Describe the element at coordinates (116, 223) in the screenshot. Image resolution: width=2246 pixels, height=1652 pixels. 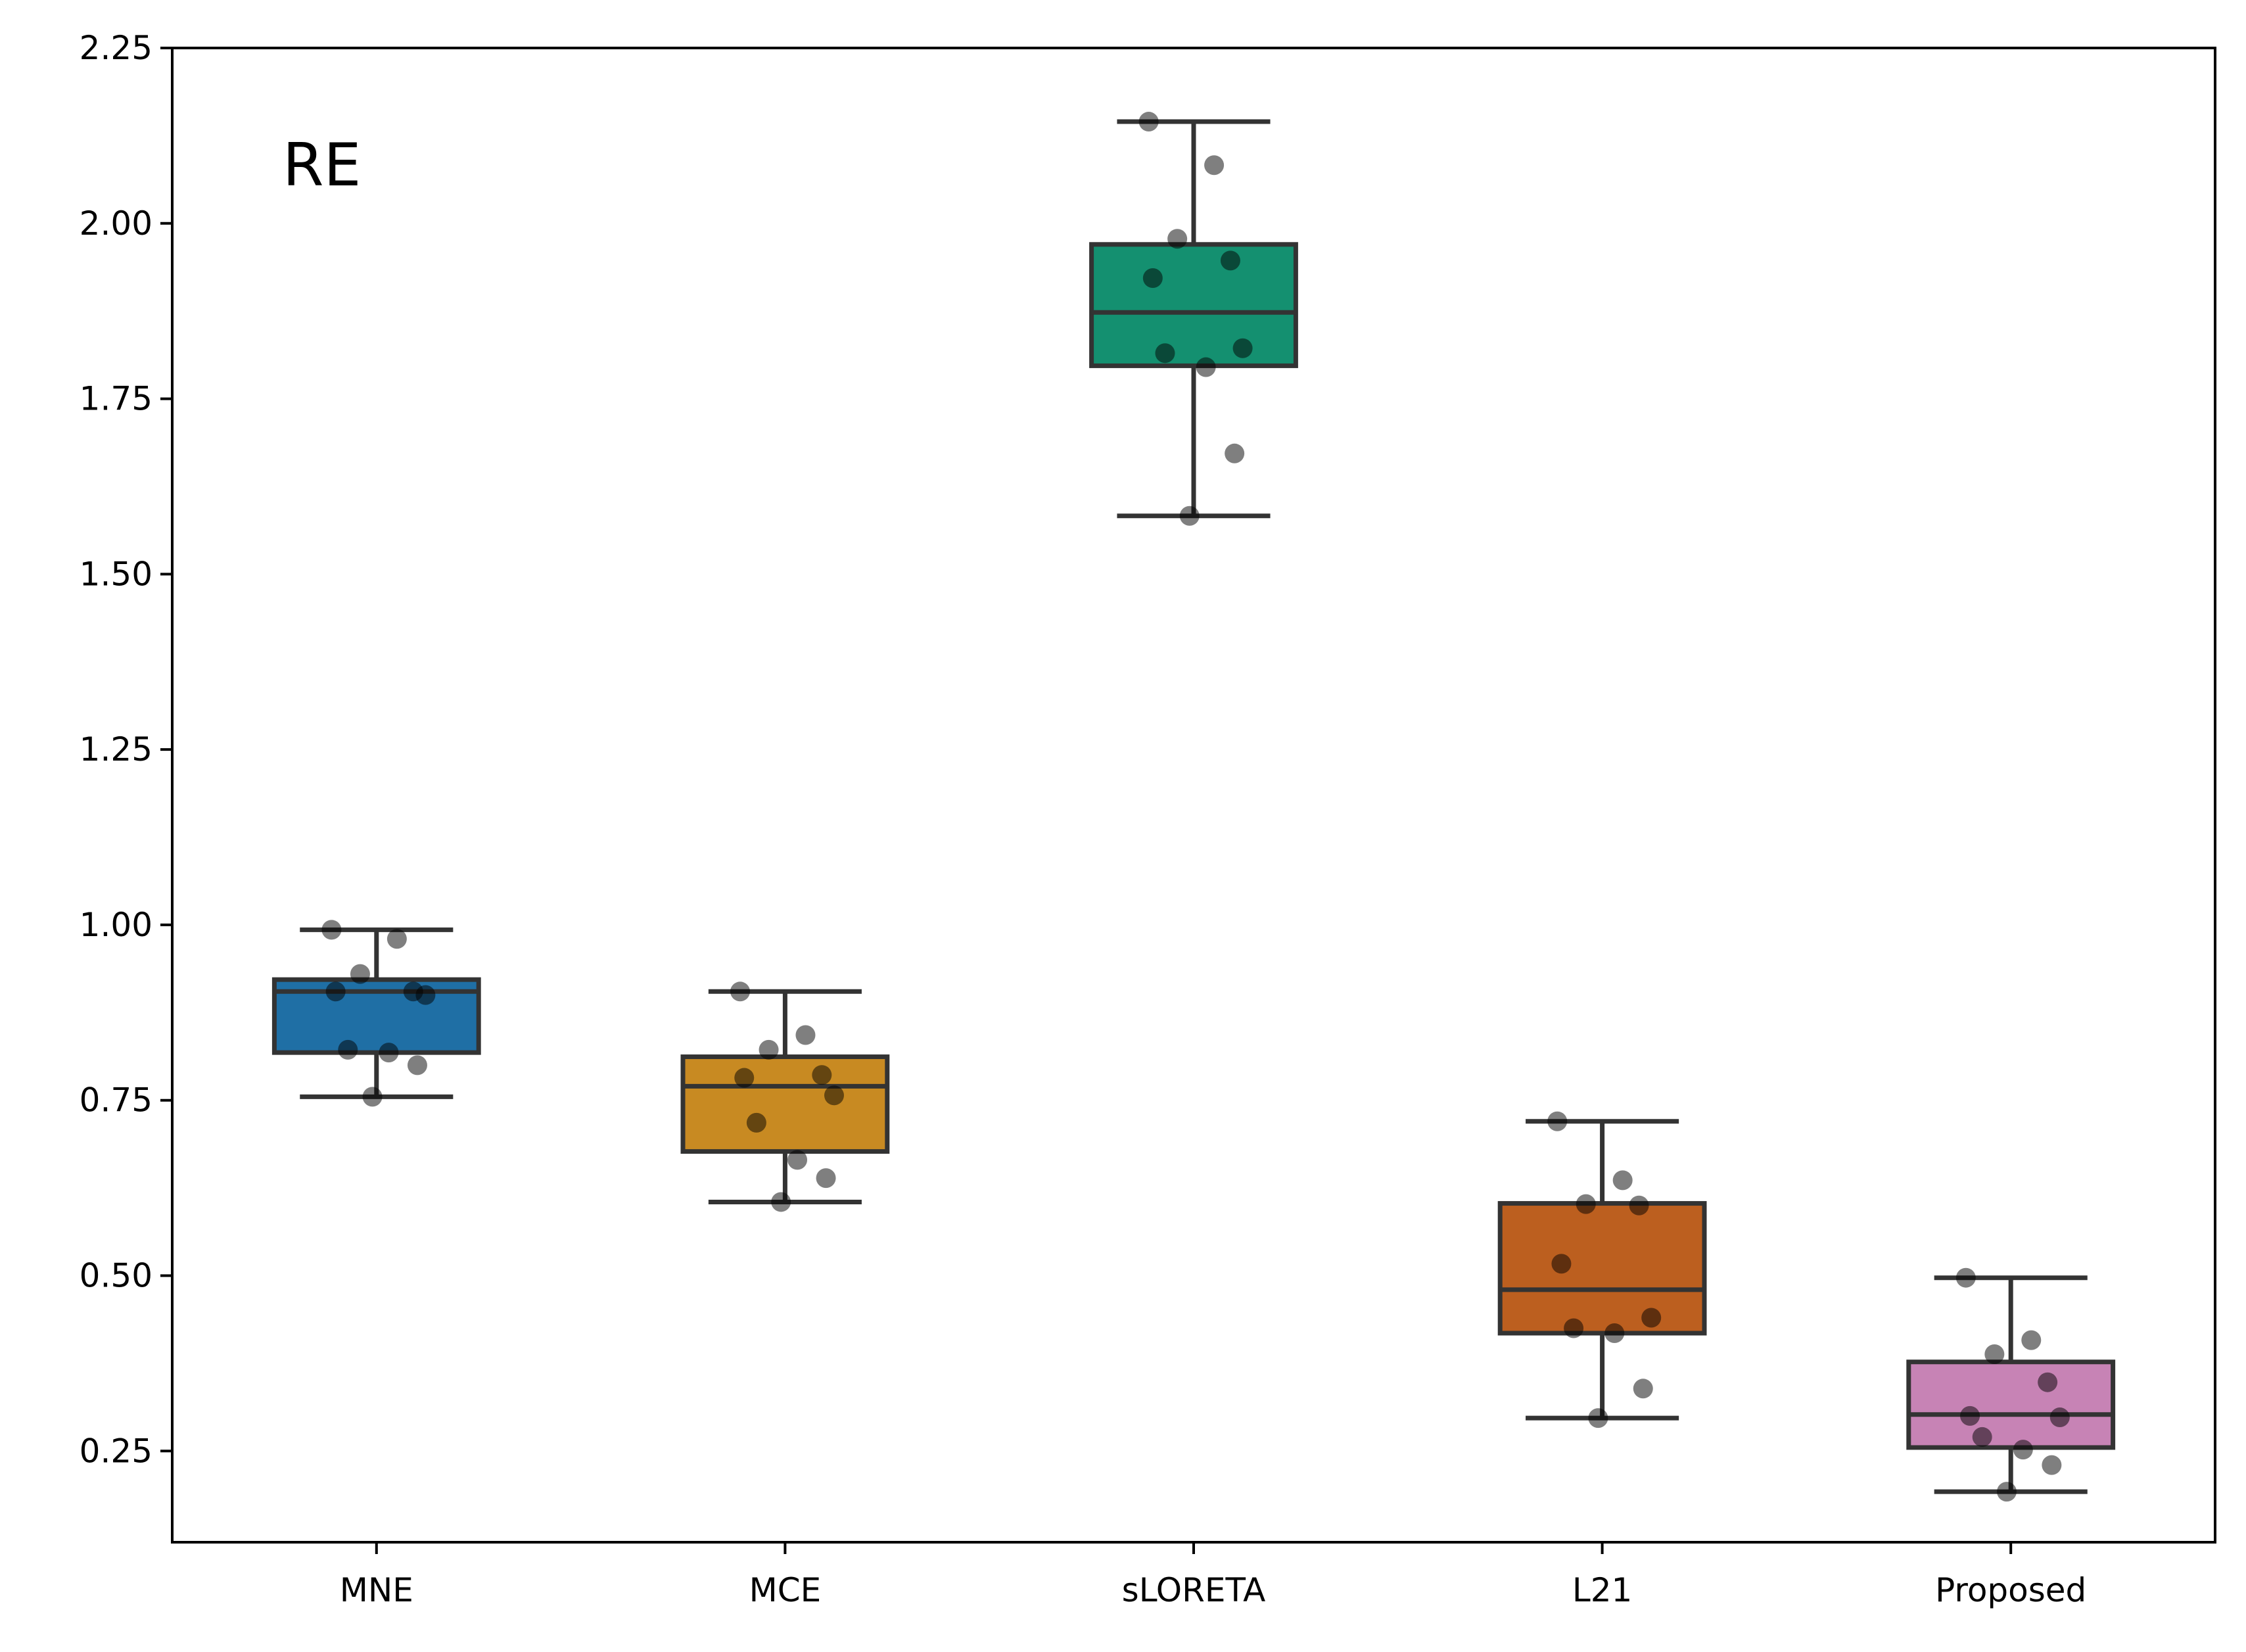
I see `y-tick-label: 2.00` at that location.